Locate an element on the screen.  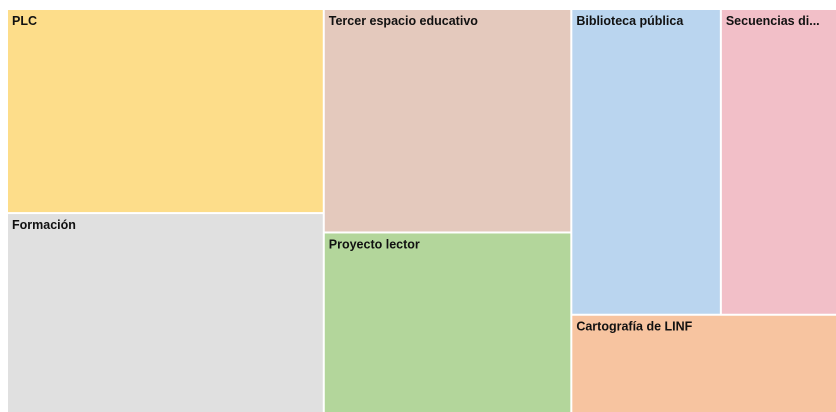
cell-label: Biblioteca pública is located at coordinates (630, 21).